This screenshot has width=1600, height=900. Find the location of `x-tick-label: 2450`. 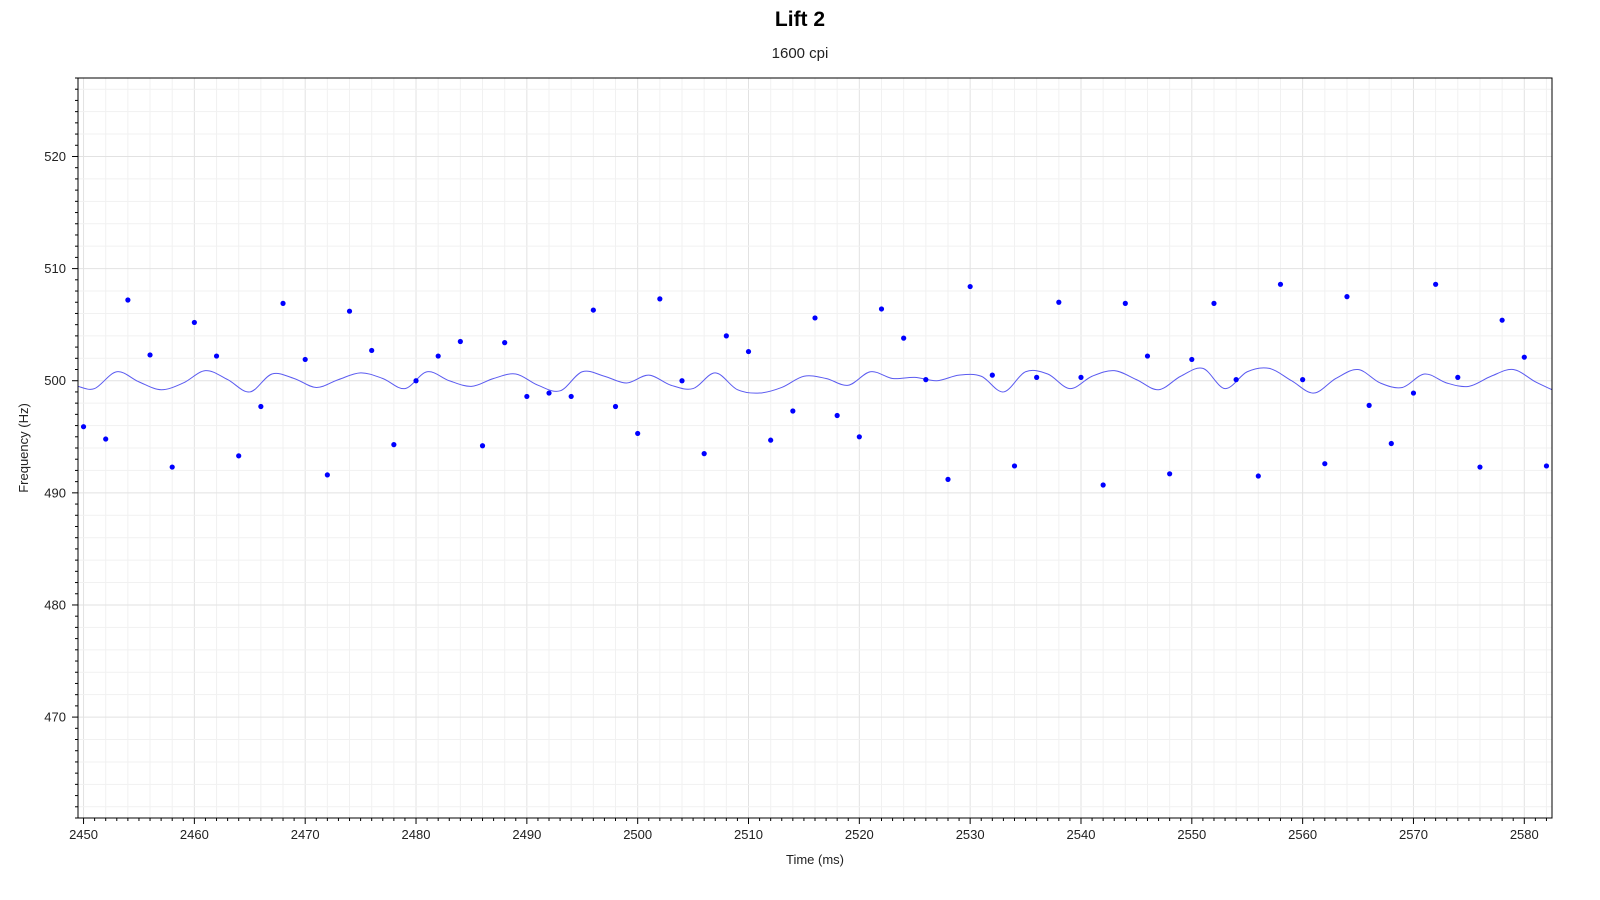

x-tick-label: 2450 is located at coordinates (83, 834).